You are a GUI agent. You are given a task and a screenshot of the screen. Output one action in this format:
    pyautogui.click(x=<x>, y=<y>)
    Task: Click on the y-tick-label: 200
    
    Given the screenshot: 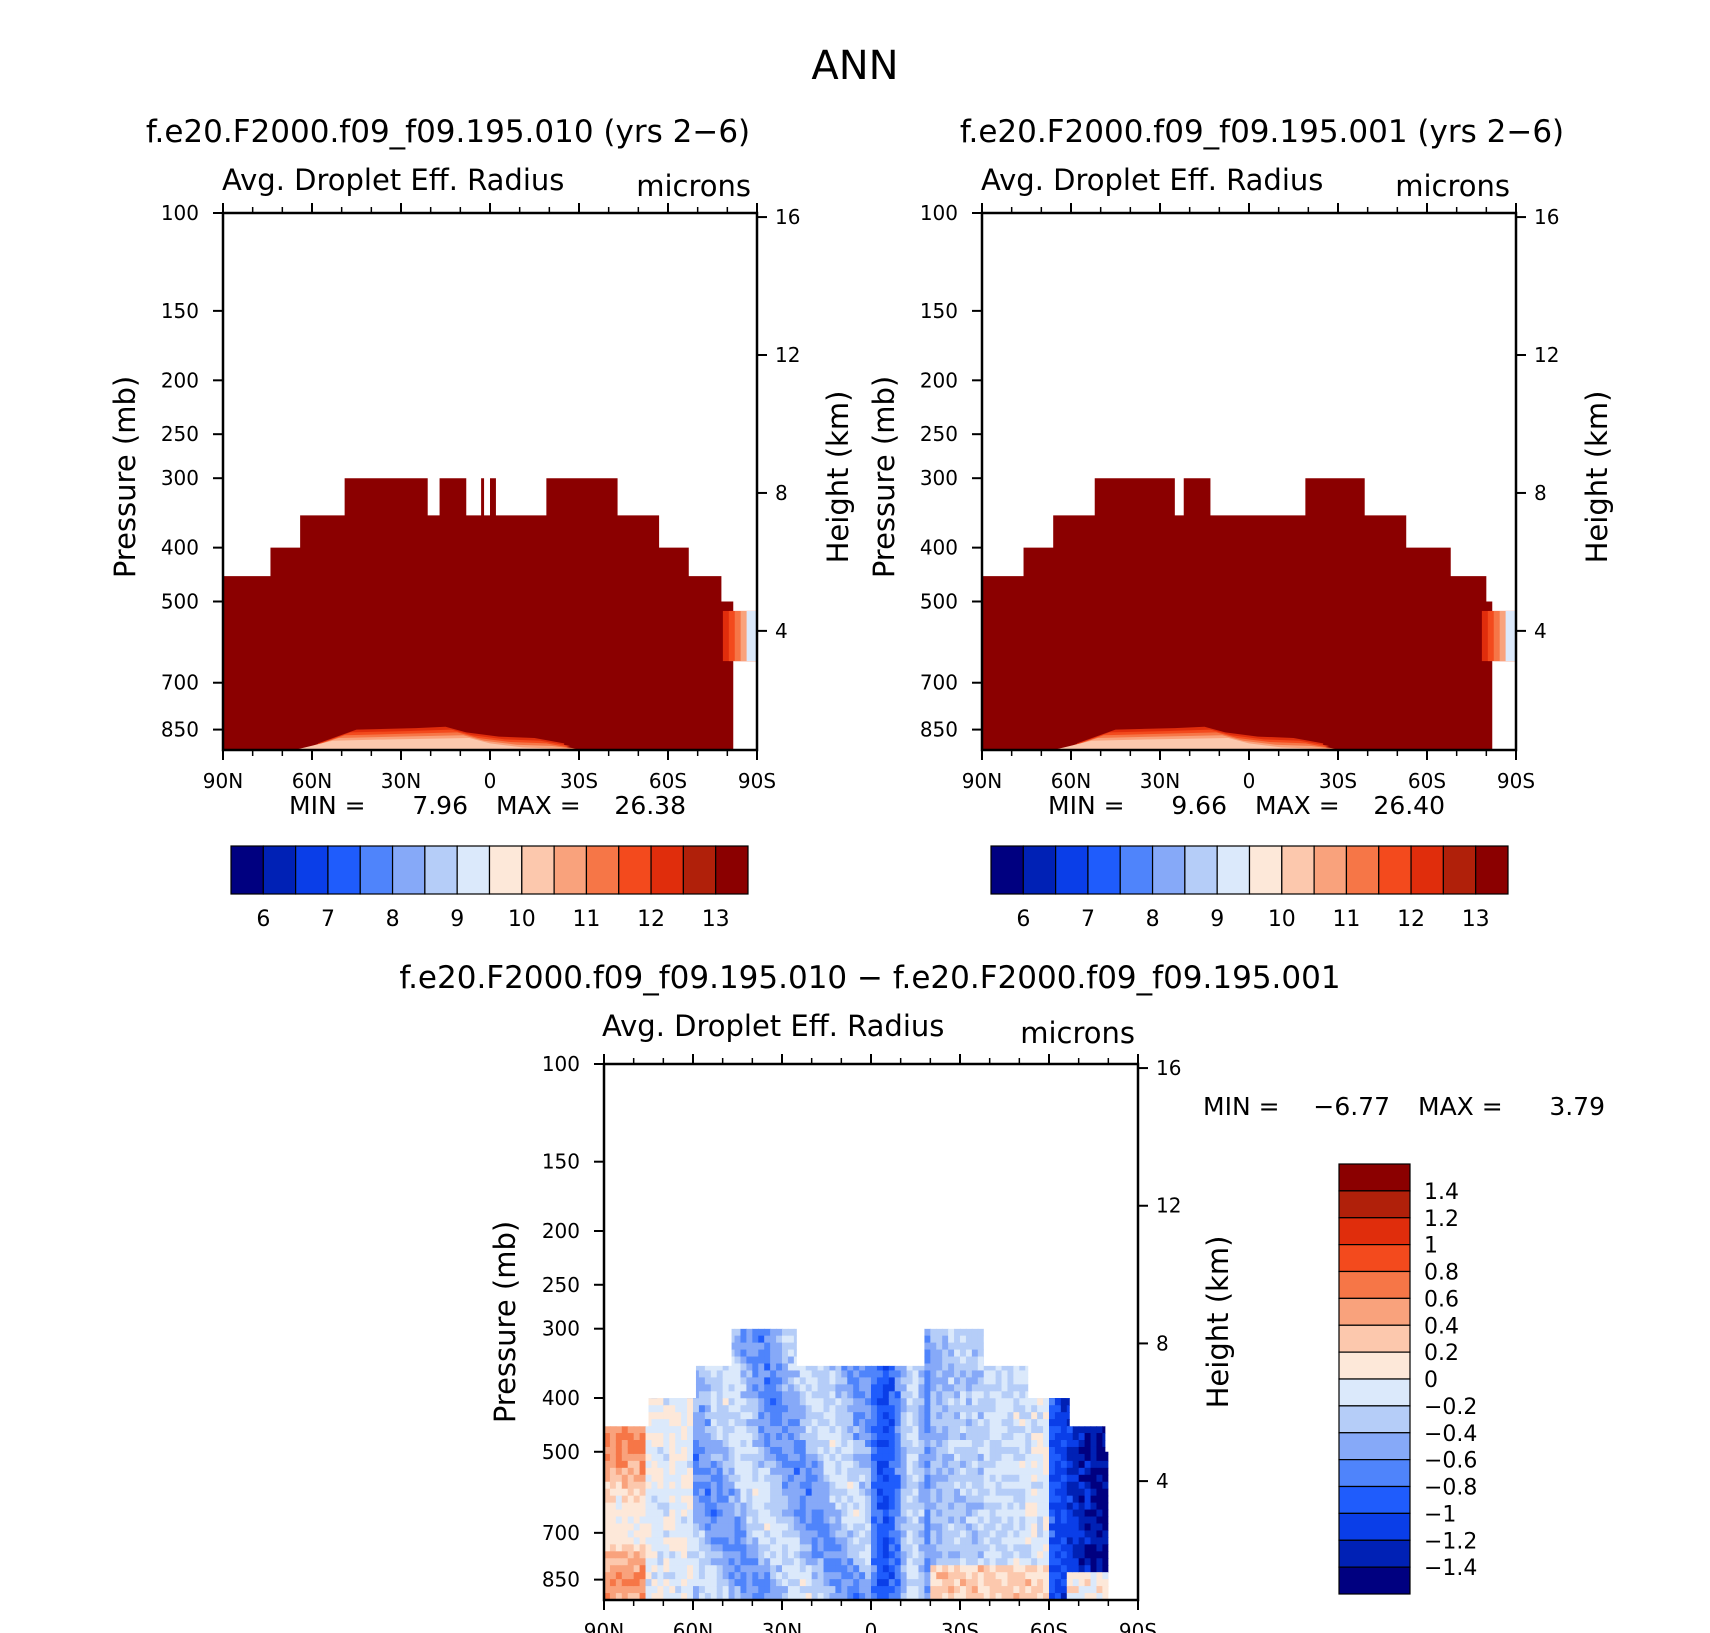 What is the action you would take?
    pyautogui.click(x=561, y=1231)
    